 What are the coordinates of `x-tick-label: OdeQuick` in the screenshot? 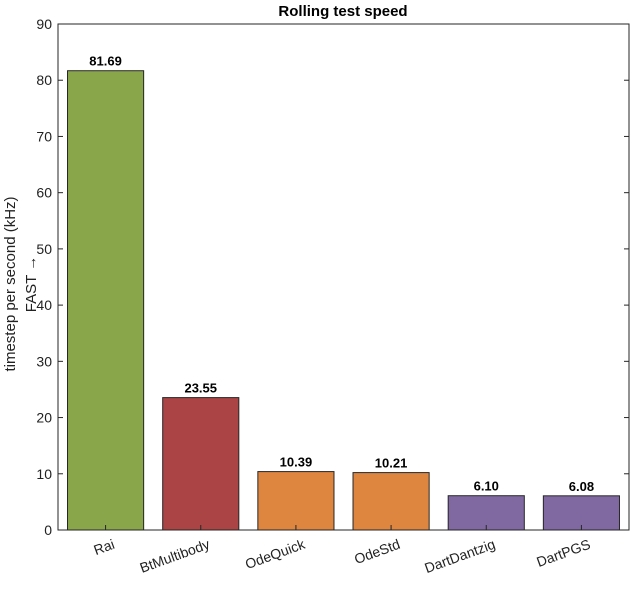 It's located at (275, 553).